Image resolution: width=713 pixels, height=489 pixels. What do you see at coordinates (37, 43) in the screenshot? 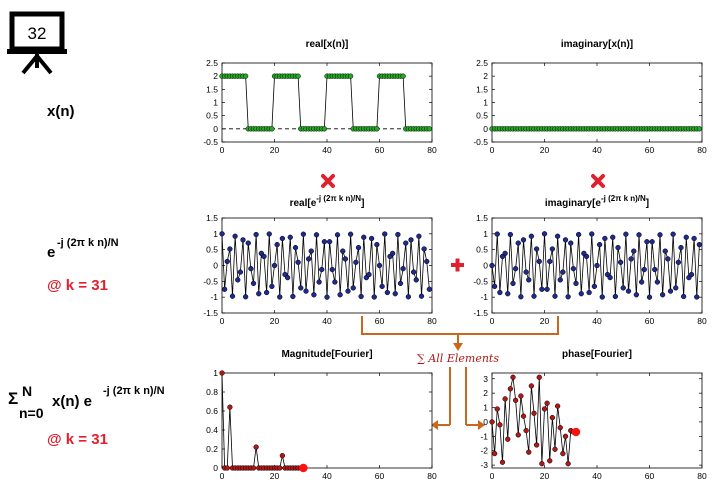
I see `presentation-board-icon: 32` at bounding box center [37, 43].